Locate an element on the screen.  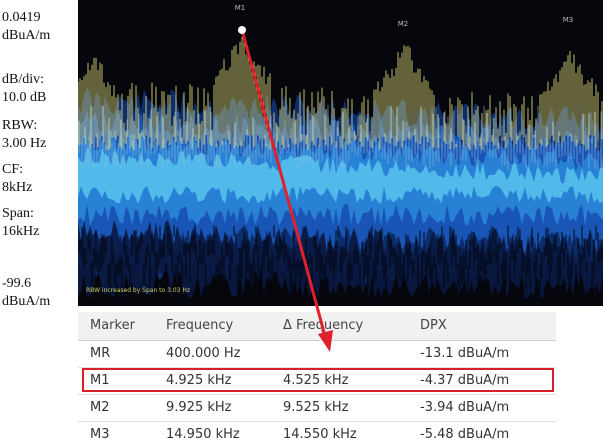
setting-label: RBW: is located at coordinates (20, 125).